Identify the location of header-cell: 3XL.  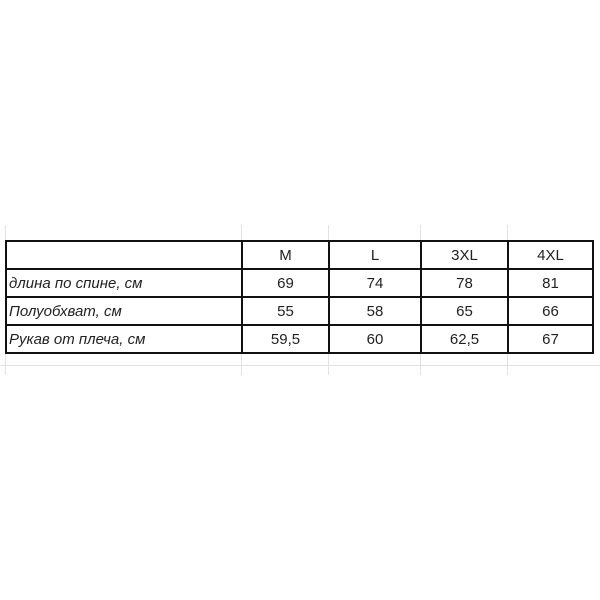
(464, 255).